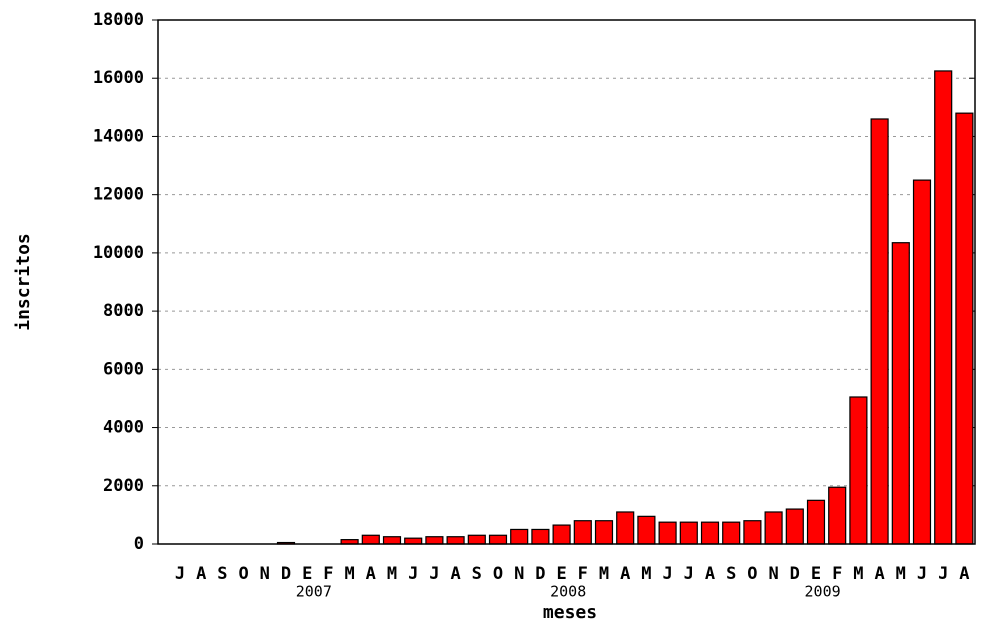  What do you see at coordinates (118, 20) in the screenshot?
I see `y-tick-label: 18000` at bounding box center [118, 20].